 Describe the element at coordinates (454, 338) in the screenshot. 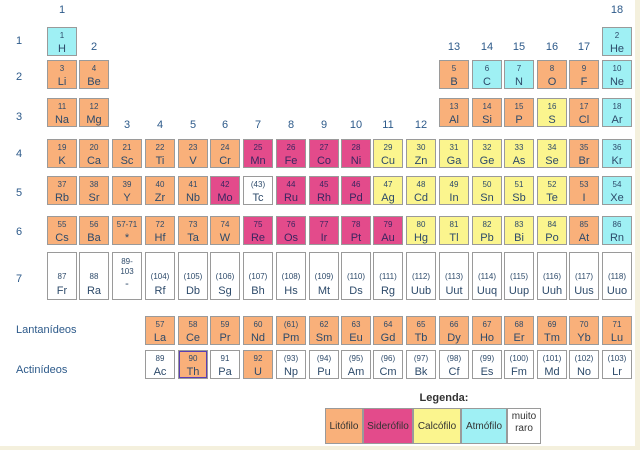

I see `element-symbol: Dy` at that location.